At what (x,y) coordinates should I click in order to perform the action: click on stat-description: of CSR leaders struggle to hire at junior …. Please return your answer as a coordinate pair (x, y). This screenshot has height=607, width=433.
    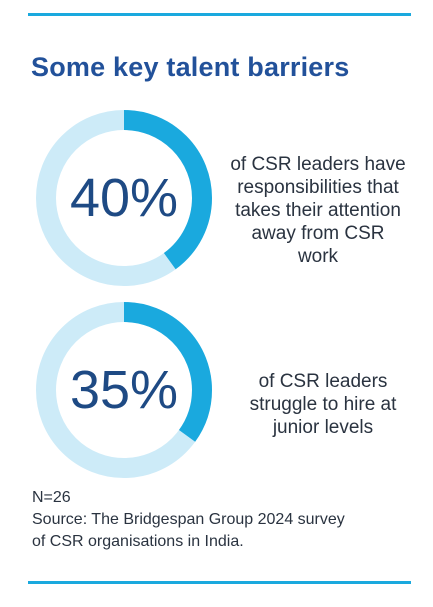
    Looking at the image, I should click on (323, 404).